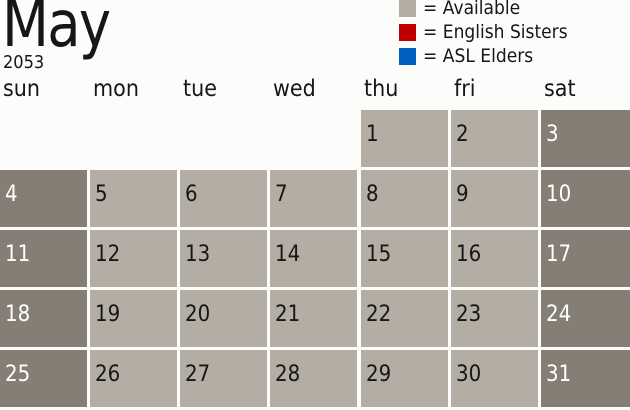 This screenshot has height=410, width=630. Describe the element at coordinates (43, 258) in the screenshot. I see `day-cell: 11` at that location.